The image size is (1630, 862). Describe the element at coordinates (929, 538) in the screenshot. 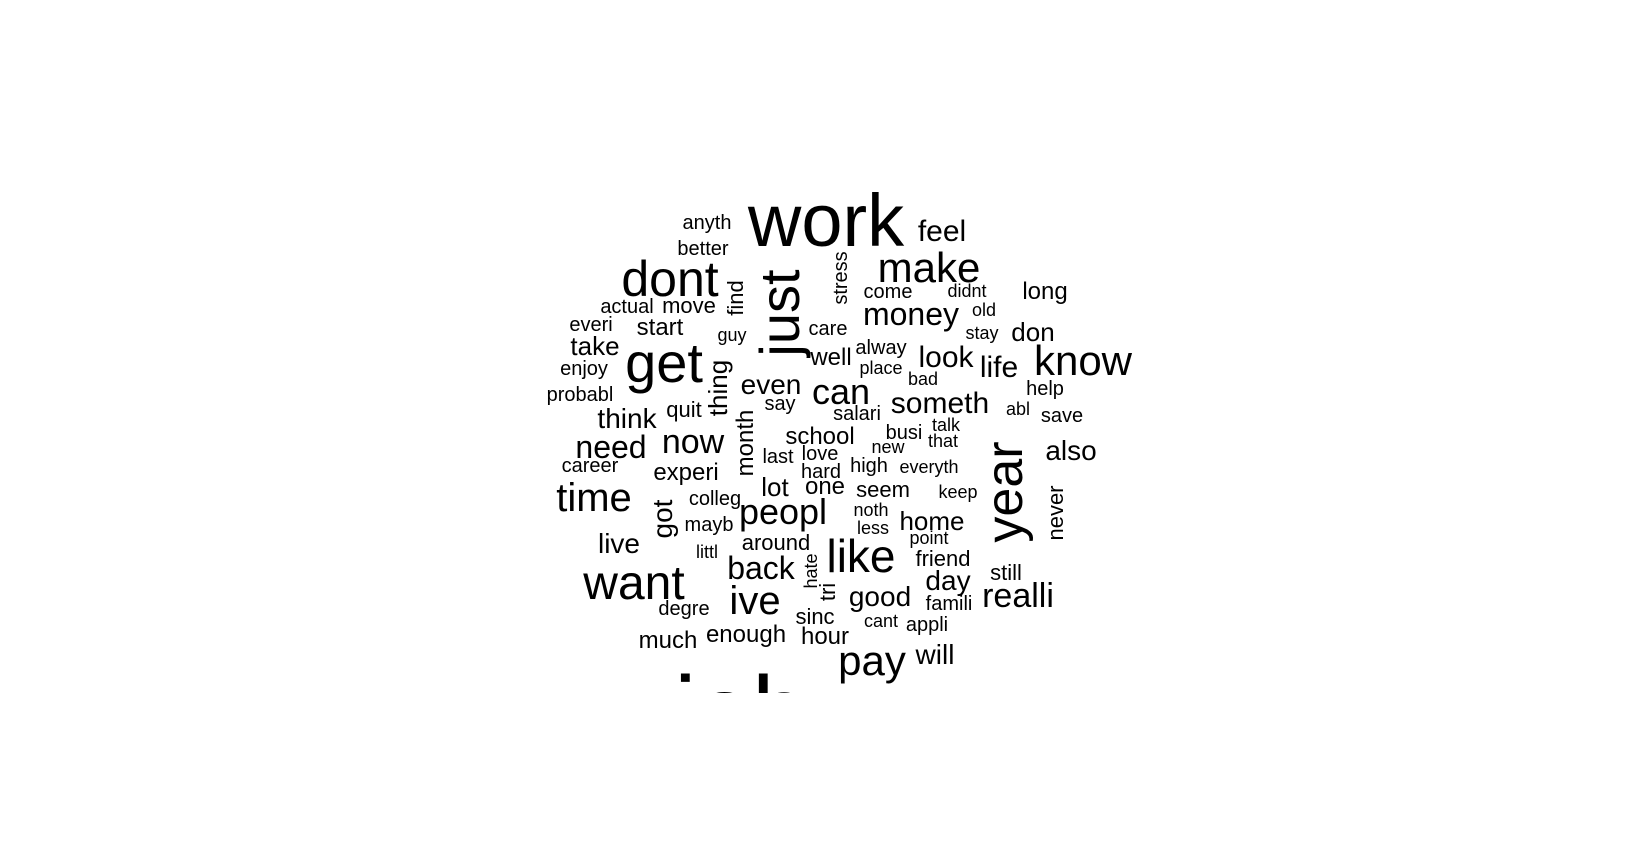

I see `word-point: point` at that location.